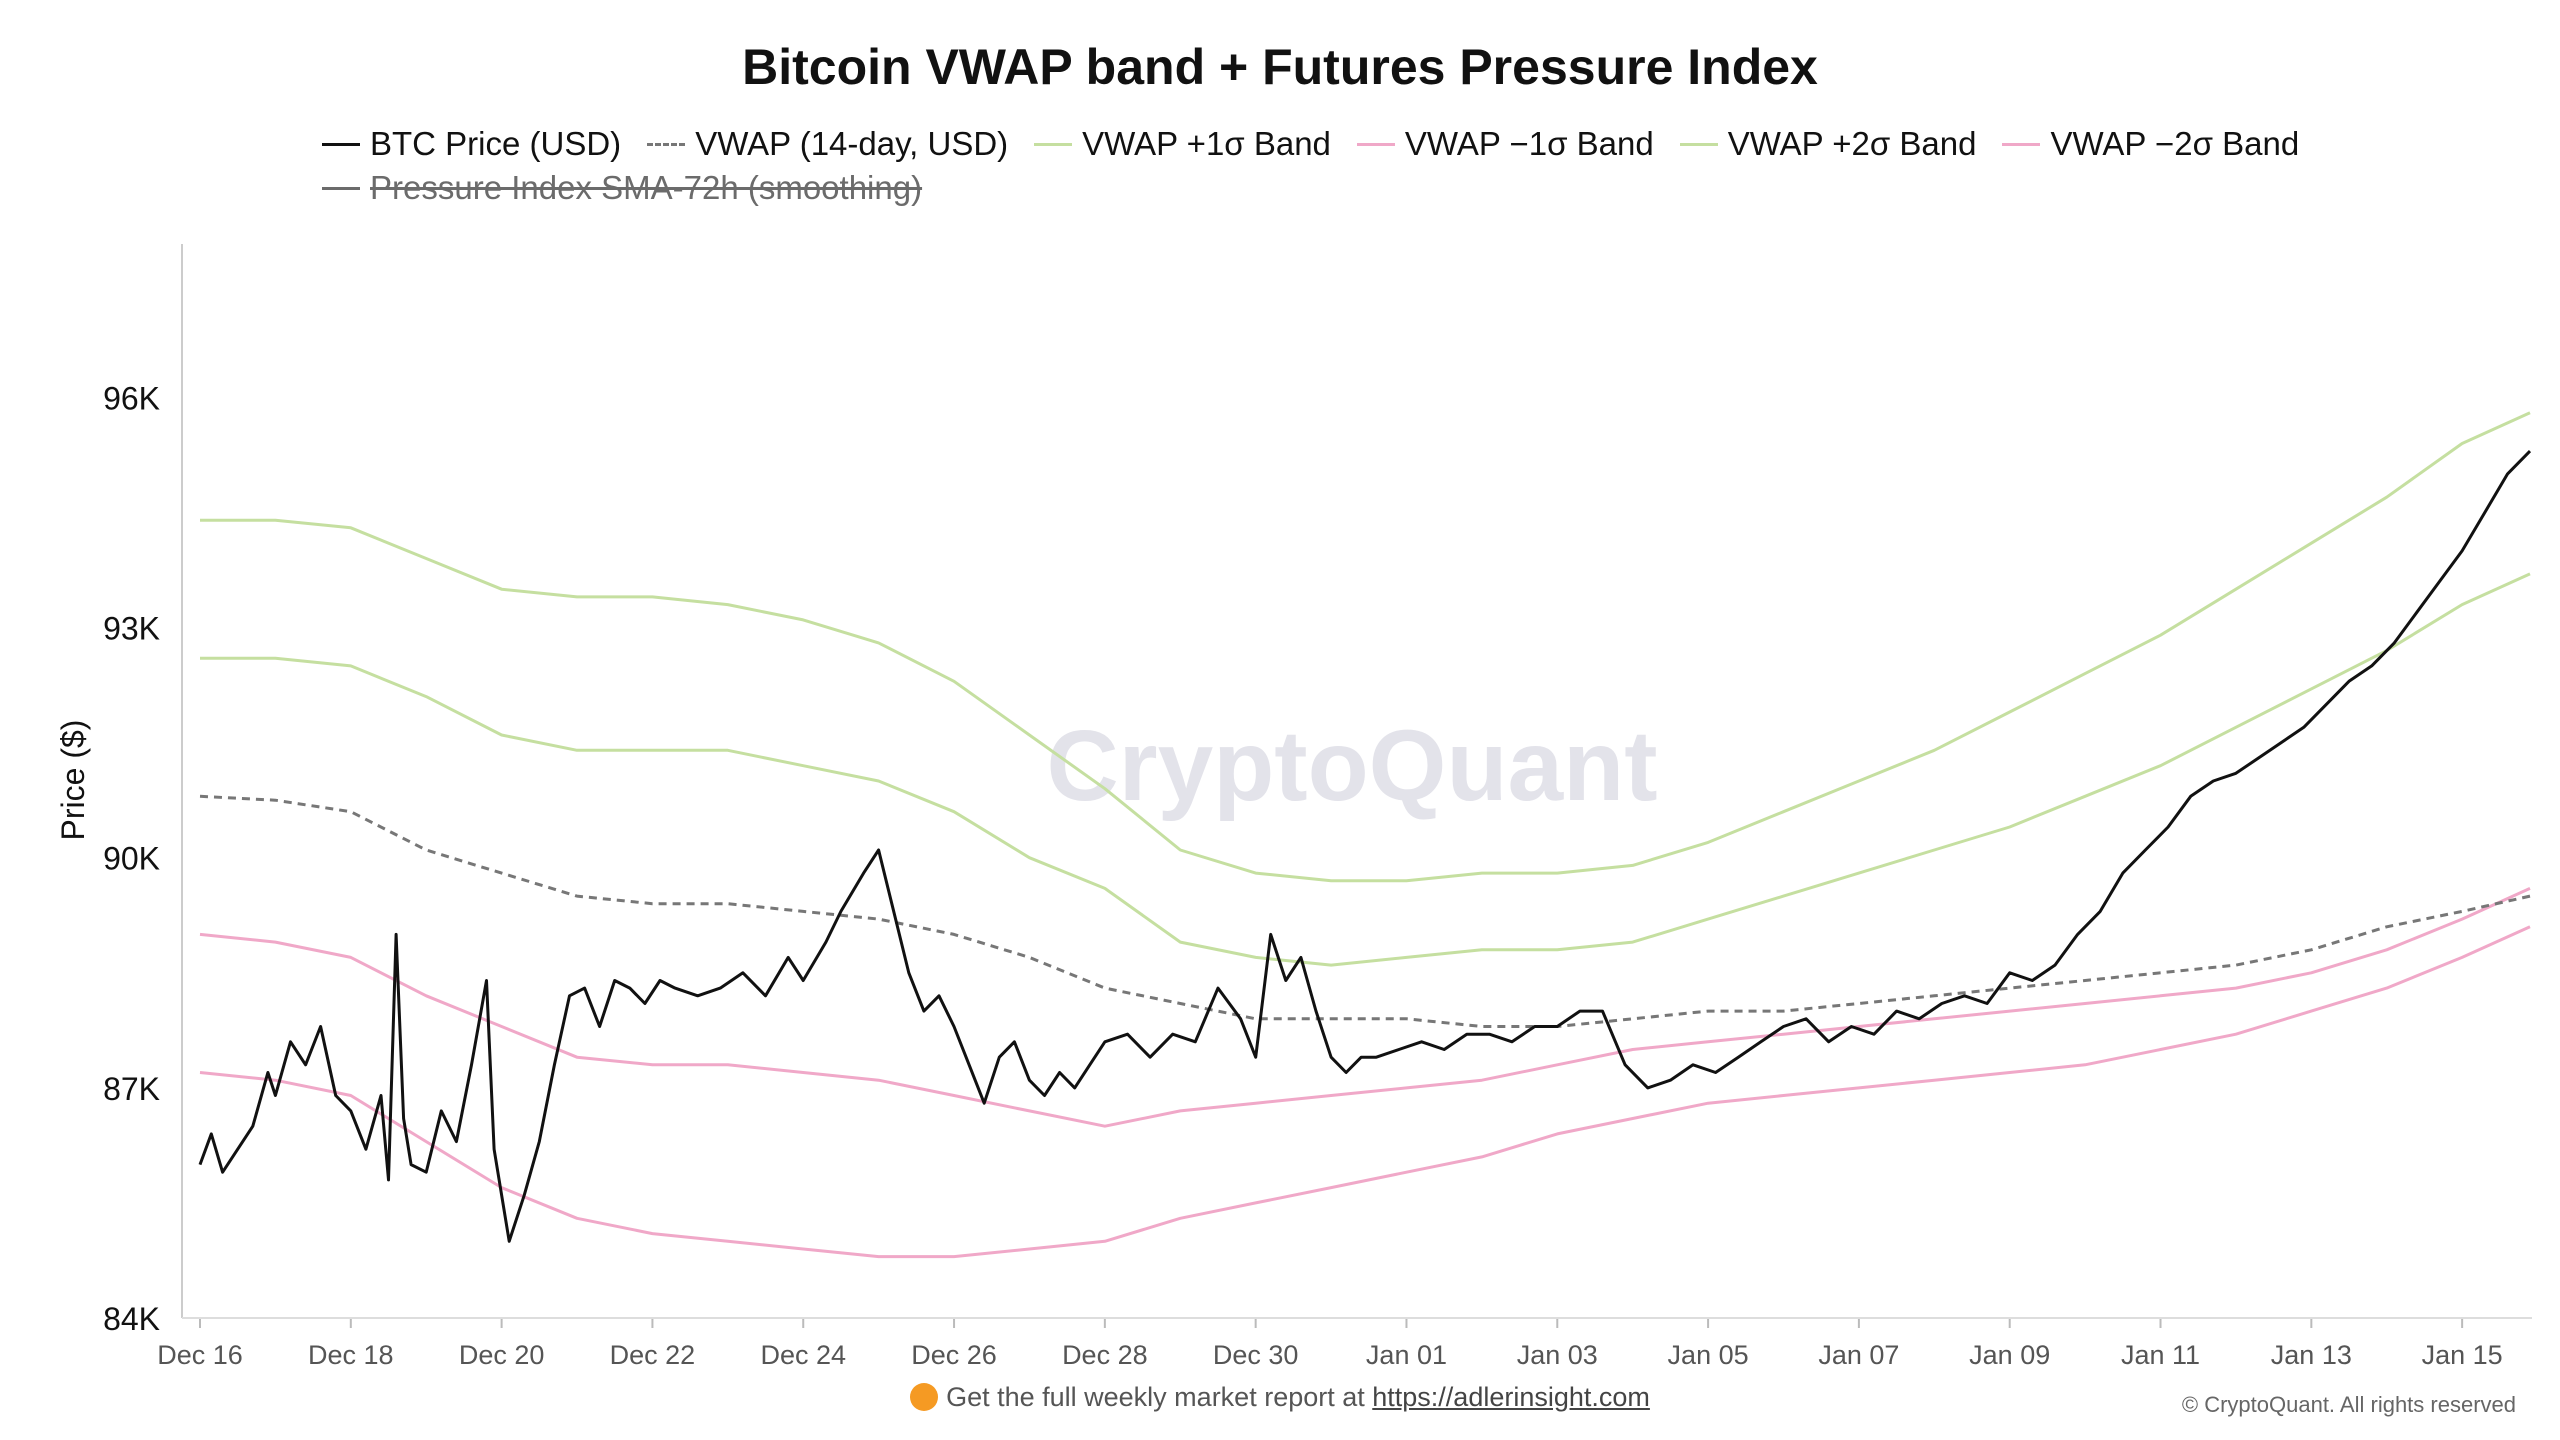 The width and height of the screenshot is (2560, 1440). Describe the element at coordinates (1852, 143) in the screenshot. I see `legend-label: VWAP +2σ Band` at that location.